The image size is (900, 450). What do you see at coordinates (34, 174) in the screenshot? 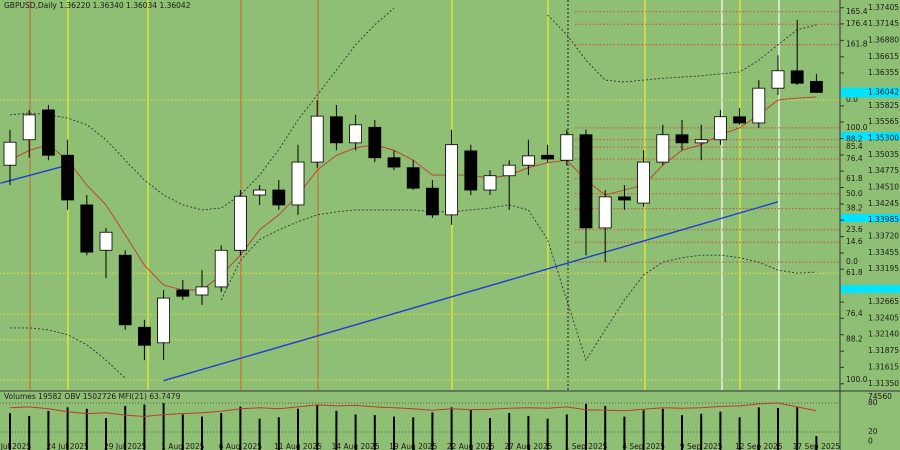
I see `trendline` at bounding box center [34, 174].